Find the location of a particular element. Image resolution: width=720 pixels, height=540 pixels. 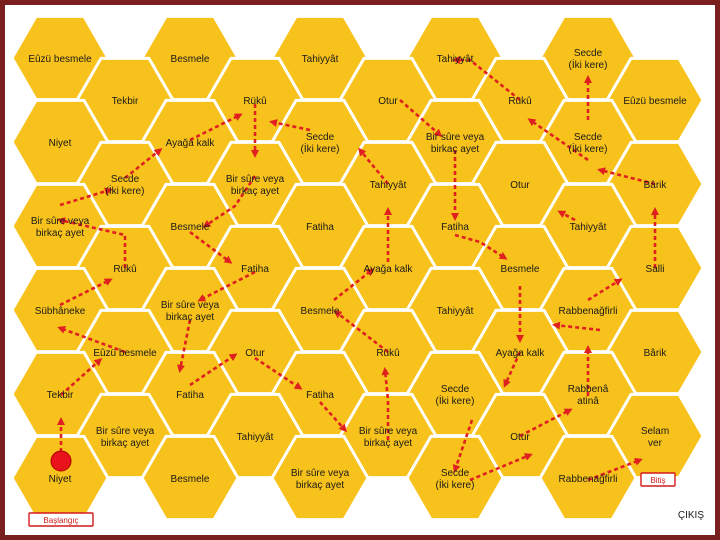

cell-label: Salli is located at coordinates (655, 269).